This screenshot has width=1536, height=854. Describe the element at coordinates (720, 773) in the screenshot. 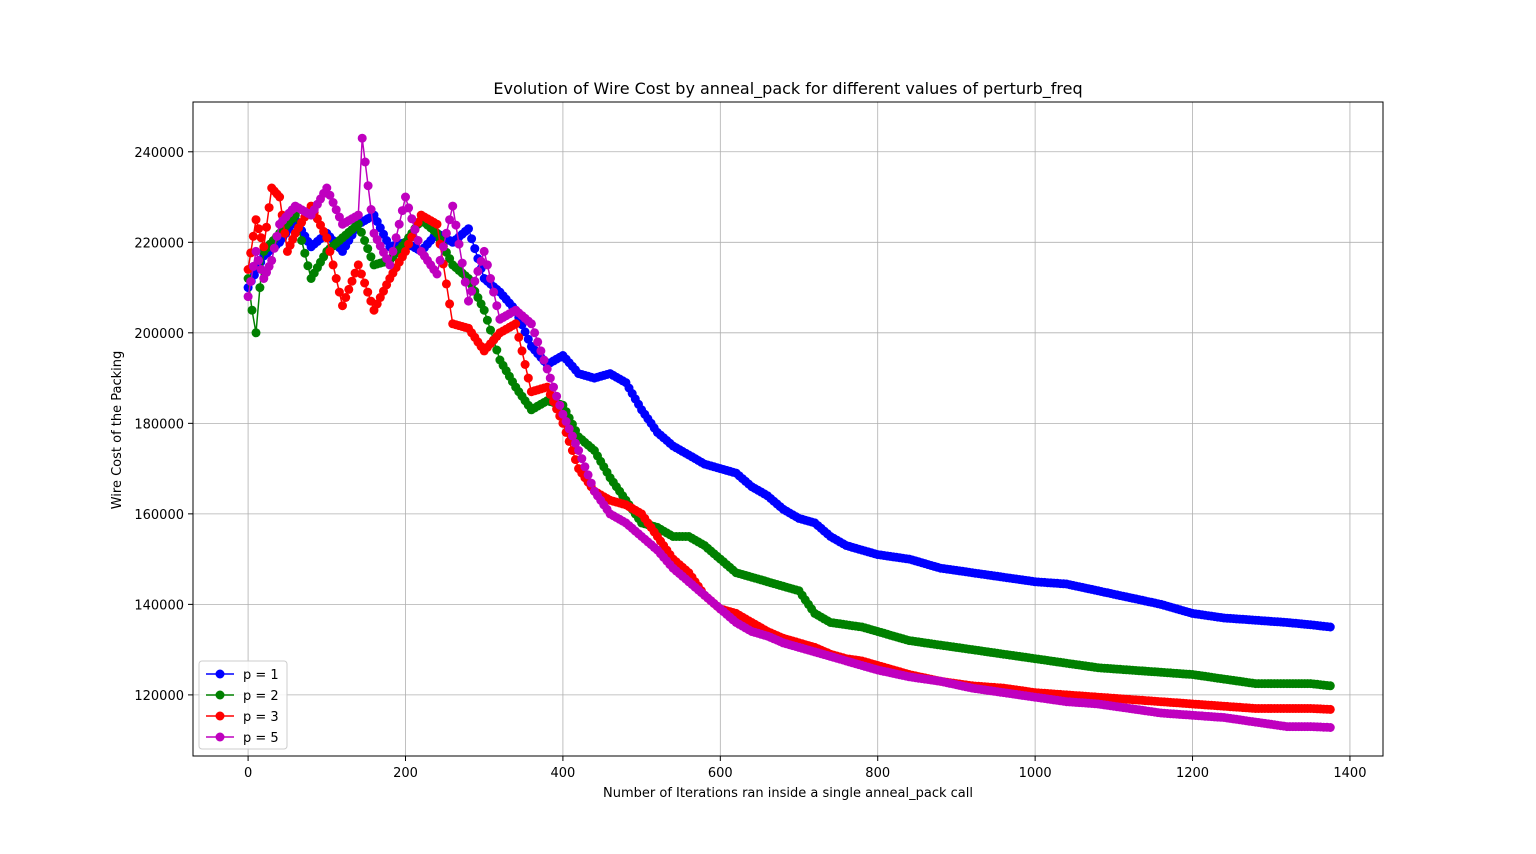

I see `x-tick-label: 600` at that location.